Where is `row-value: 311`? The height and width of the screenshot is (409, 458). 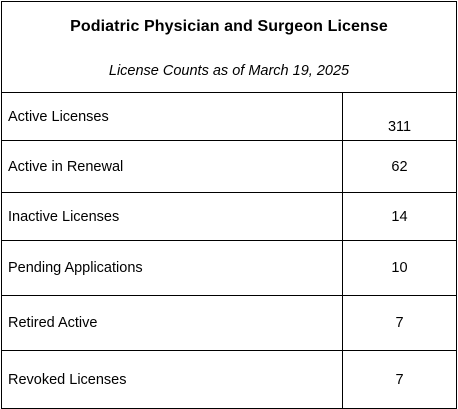
row-value: 311 is located at coordinates (399, 116).